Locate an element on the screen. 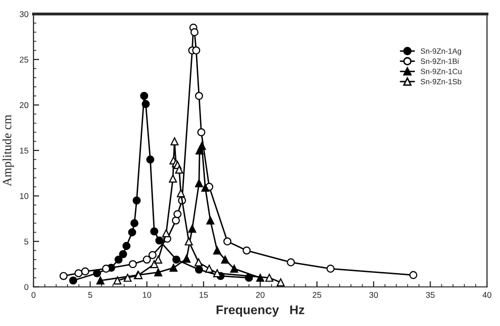 The height and width of the screenshot is (326, 500). y-tick-label: 20 is located at coordinates (24, 105).